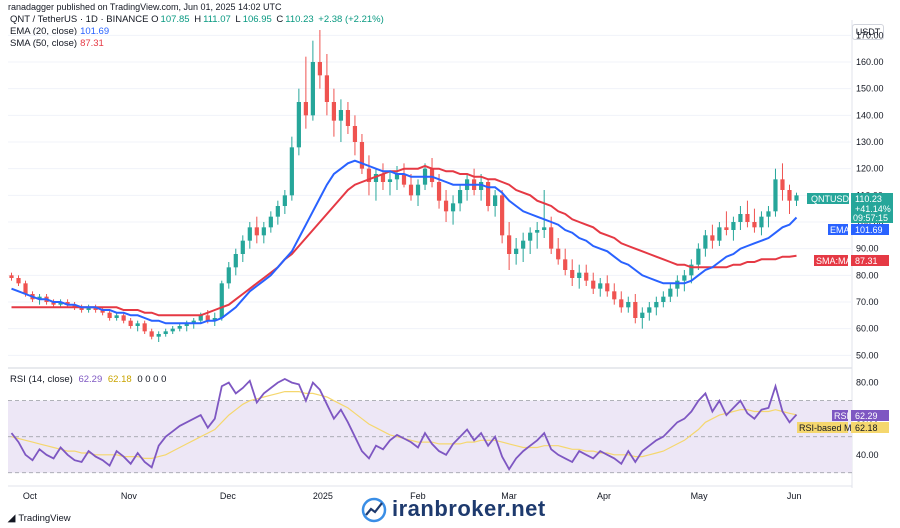  What do you see at coordinates (866, 261) in the screenshot?
I see `sma-tag-value: 87.31` at bounding box center [866, 261].